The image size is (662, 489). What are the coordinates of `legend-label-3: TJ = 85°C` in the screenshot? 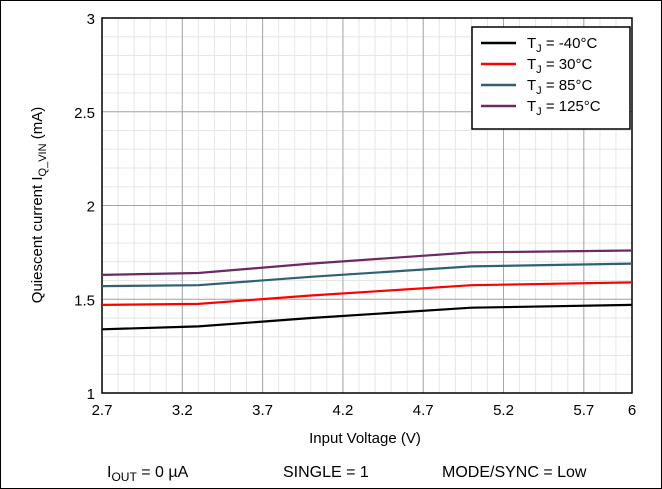 It's located at (559, 87).